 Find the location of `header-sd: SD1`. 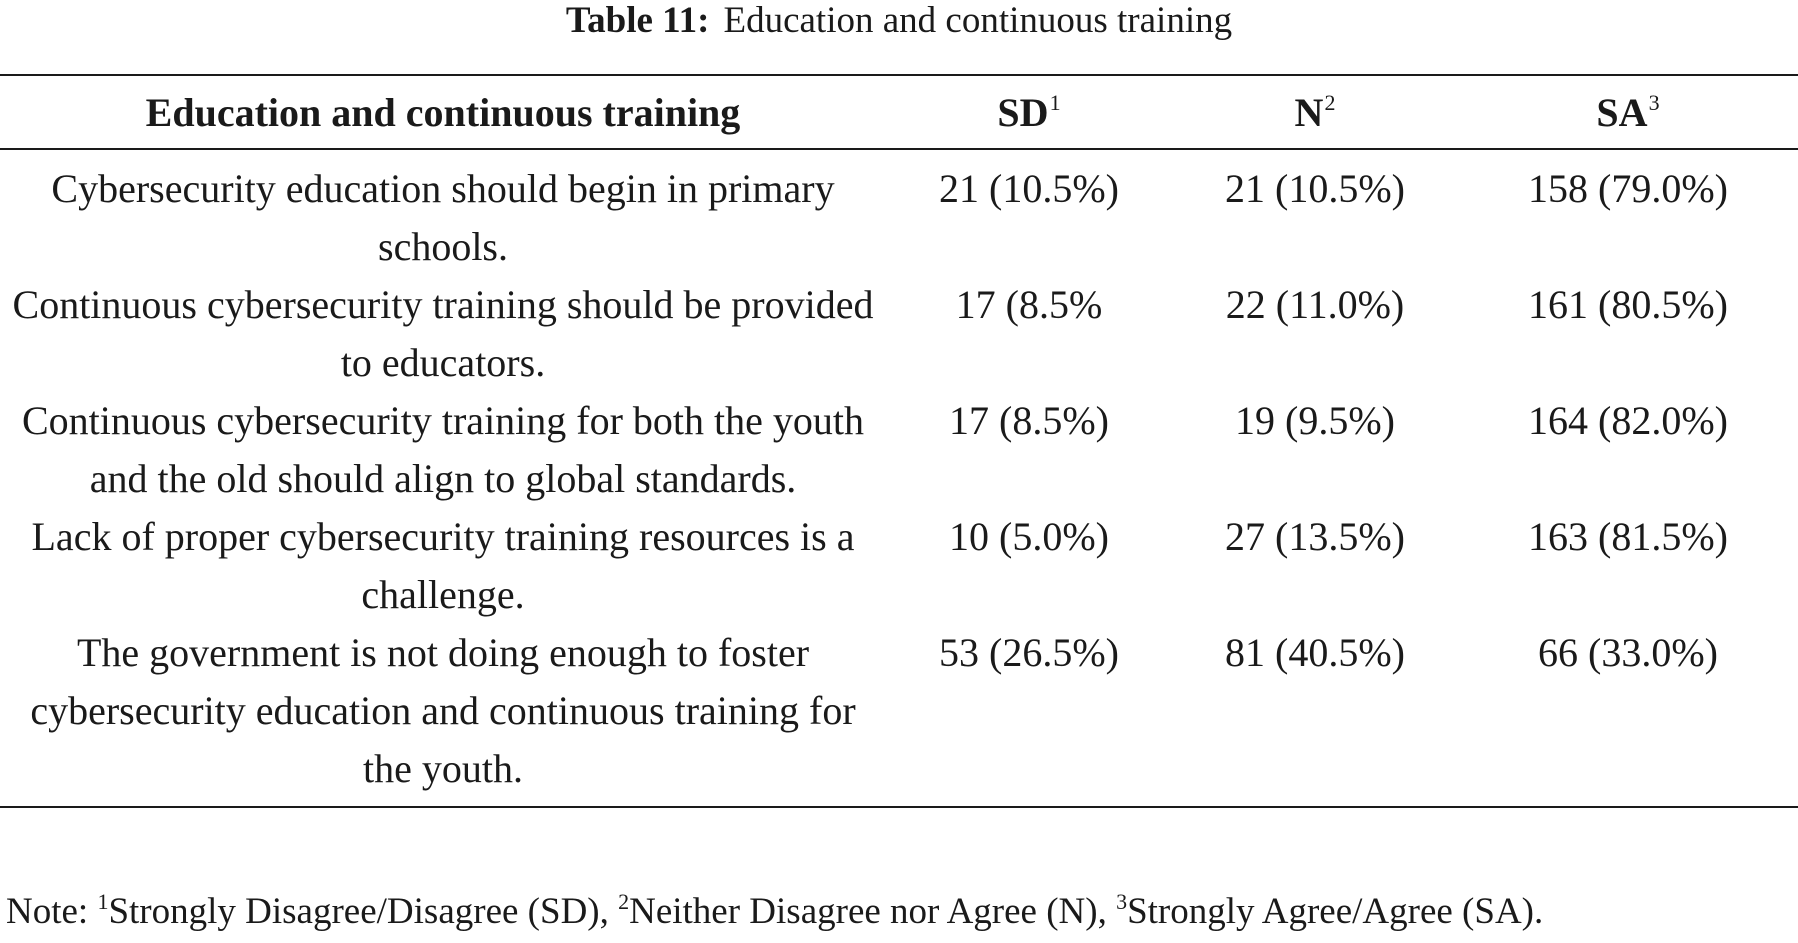

header-sd: SD1 is located at coordinates (1029, 112).